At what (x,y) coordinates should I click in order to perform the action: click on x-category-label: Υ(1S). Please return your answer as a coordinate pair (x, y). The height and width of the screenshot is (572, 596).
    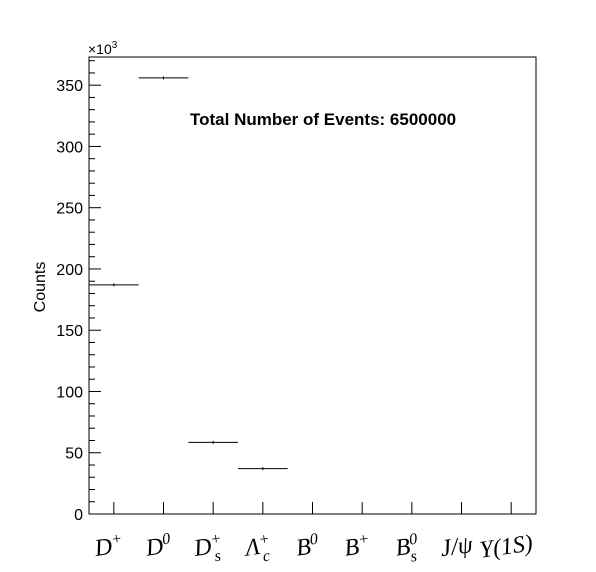
    Looking at the image, I should click on (506, 546).